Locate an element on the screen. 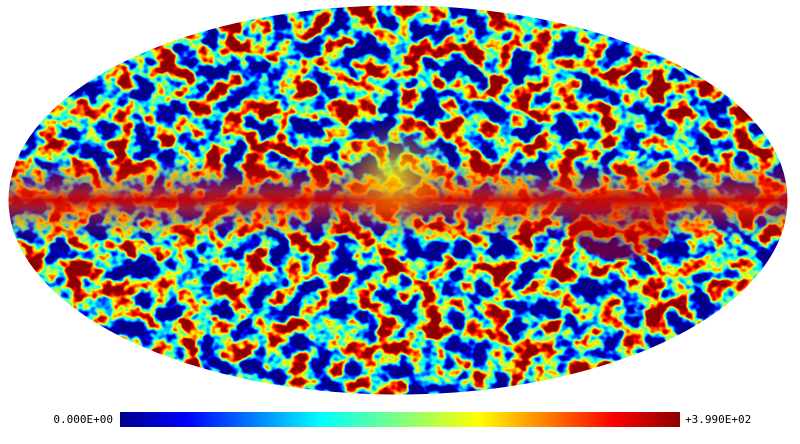 Image resolution: width=800 pixels, height=444 pixels. galactic-bulge is located at coordinates (395, 175).